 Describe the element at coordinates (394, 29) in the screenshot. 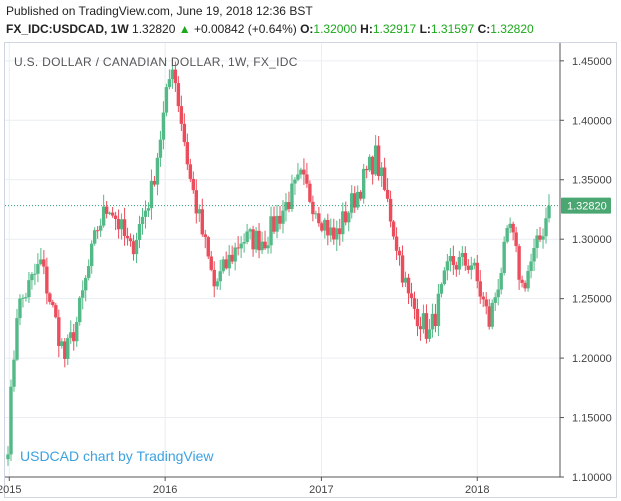

I see `high-value: 1.32917` at that location.